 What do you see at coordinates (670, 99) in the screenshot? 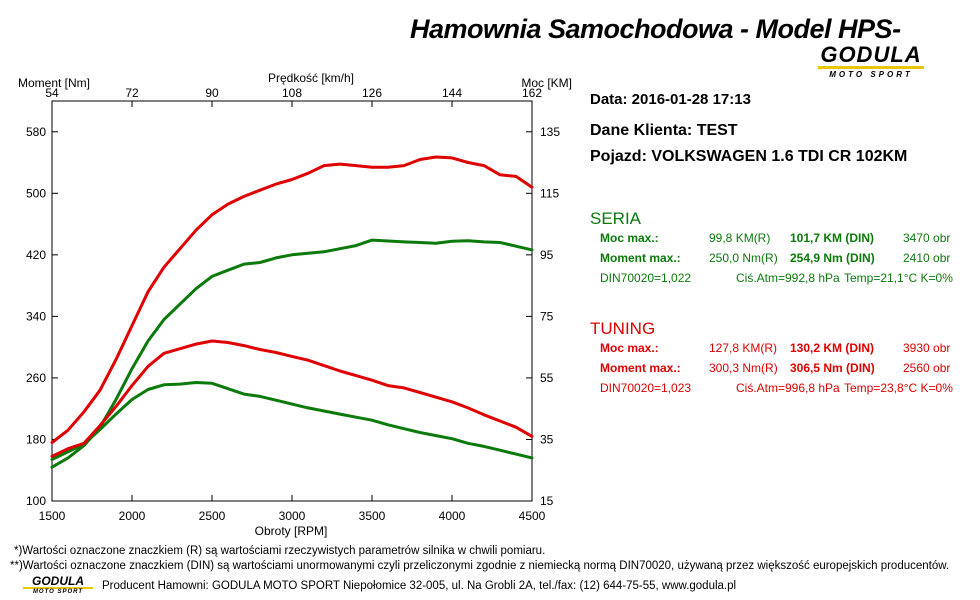
I see `test-date: Data: 2016-01-28 17:13` at bounding box center [670, 99].